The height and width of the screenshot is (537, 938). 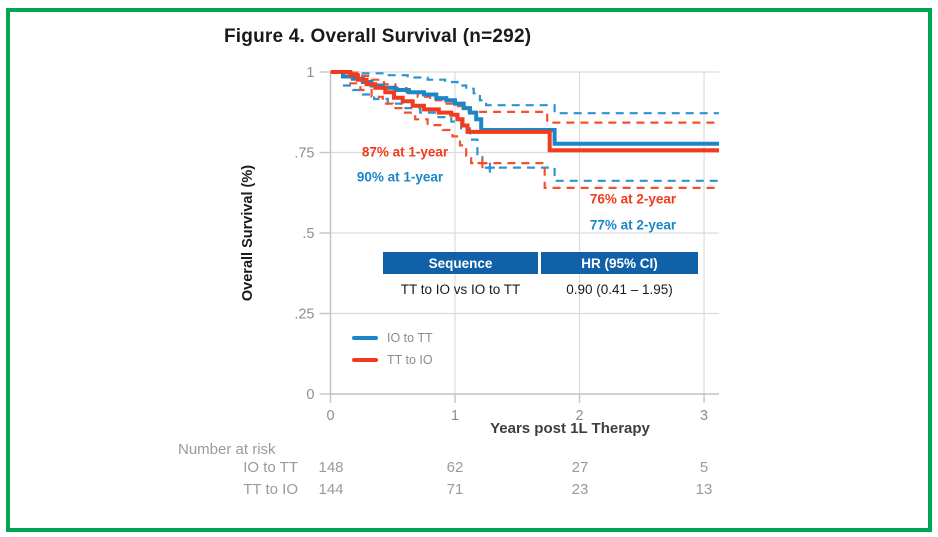 What do you see at coordinates (460, 263) in the screenshot?
I see `hr-header-sequence: Sequence` at bounding box center [460, 263].